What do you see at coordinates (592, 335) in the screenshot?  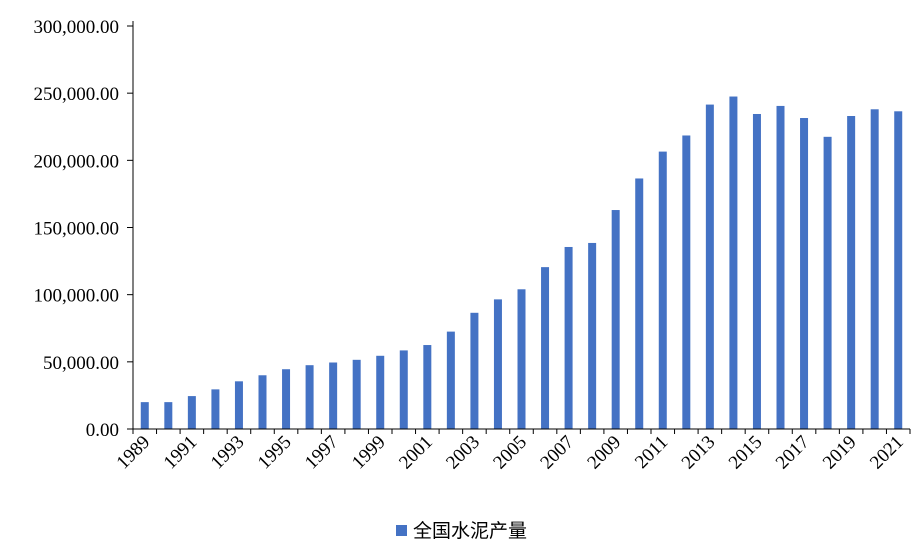 I see `bar-2008` at bounding box center [592, 335].